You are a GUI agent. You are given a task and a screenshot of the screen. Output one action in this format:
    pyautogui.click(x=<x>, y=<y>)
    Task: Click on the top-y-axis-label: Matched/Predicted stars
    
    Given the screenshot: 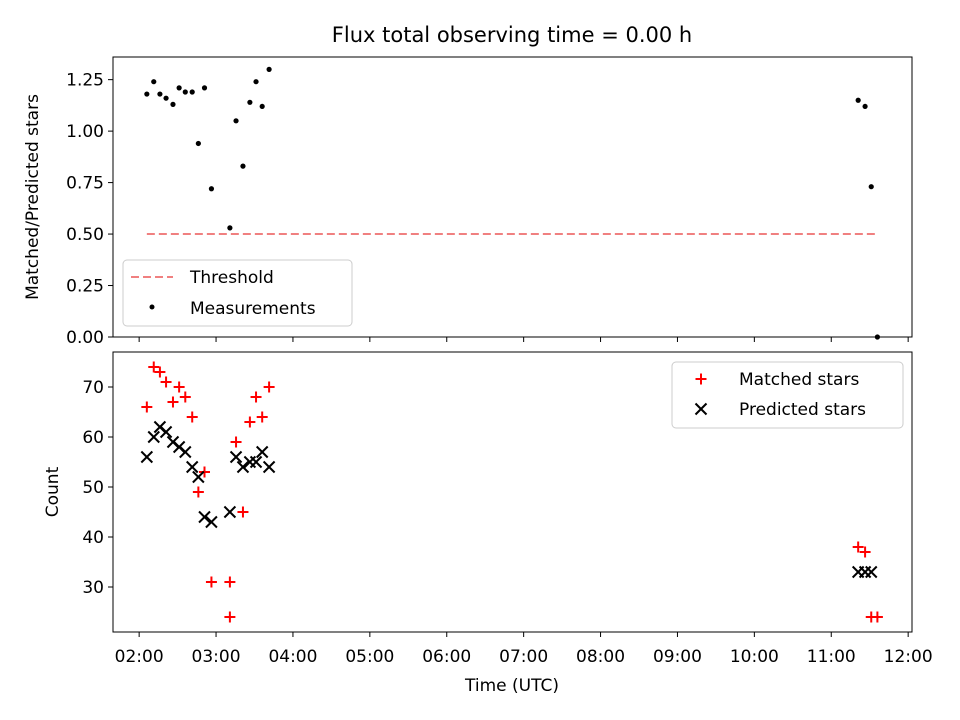 What is the action you would take?
    pyautogui.click(x=33, y=197)
    